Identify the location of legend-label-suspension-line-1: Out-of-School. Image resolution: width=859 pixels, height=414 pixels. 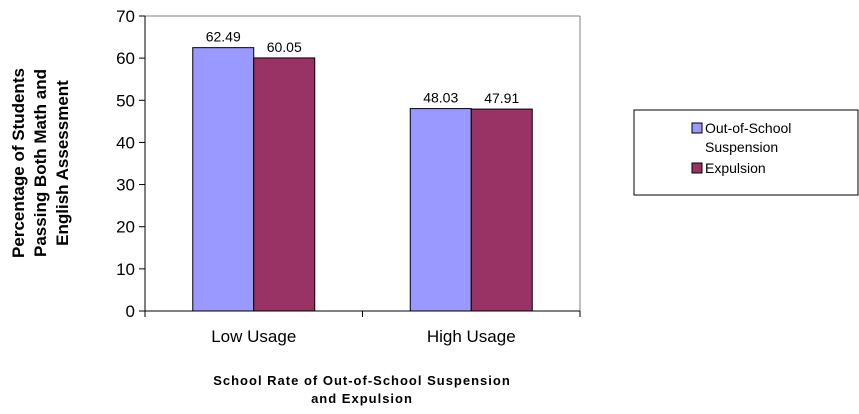
(748, 128).